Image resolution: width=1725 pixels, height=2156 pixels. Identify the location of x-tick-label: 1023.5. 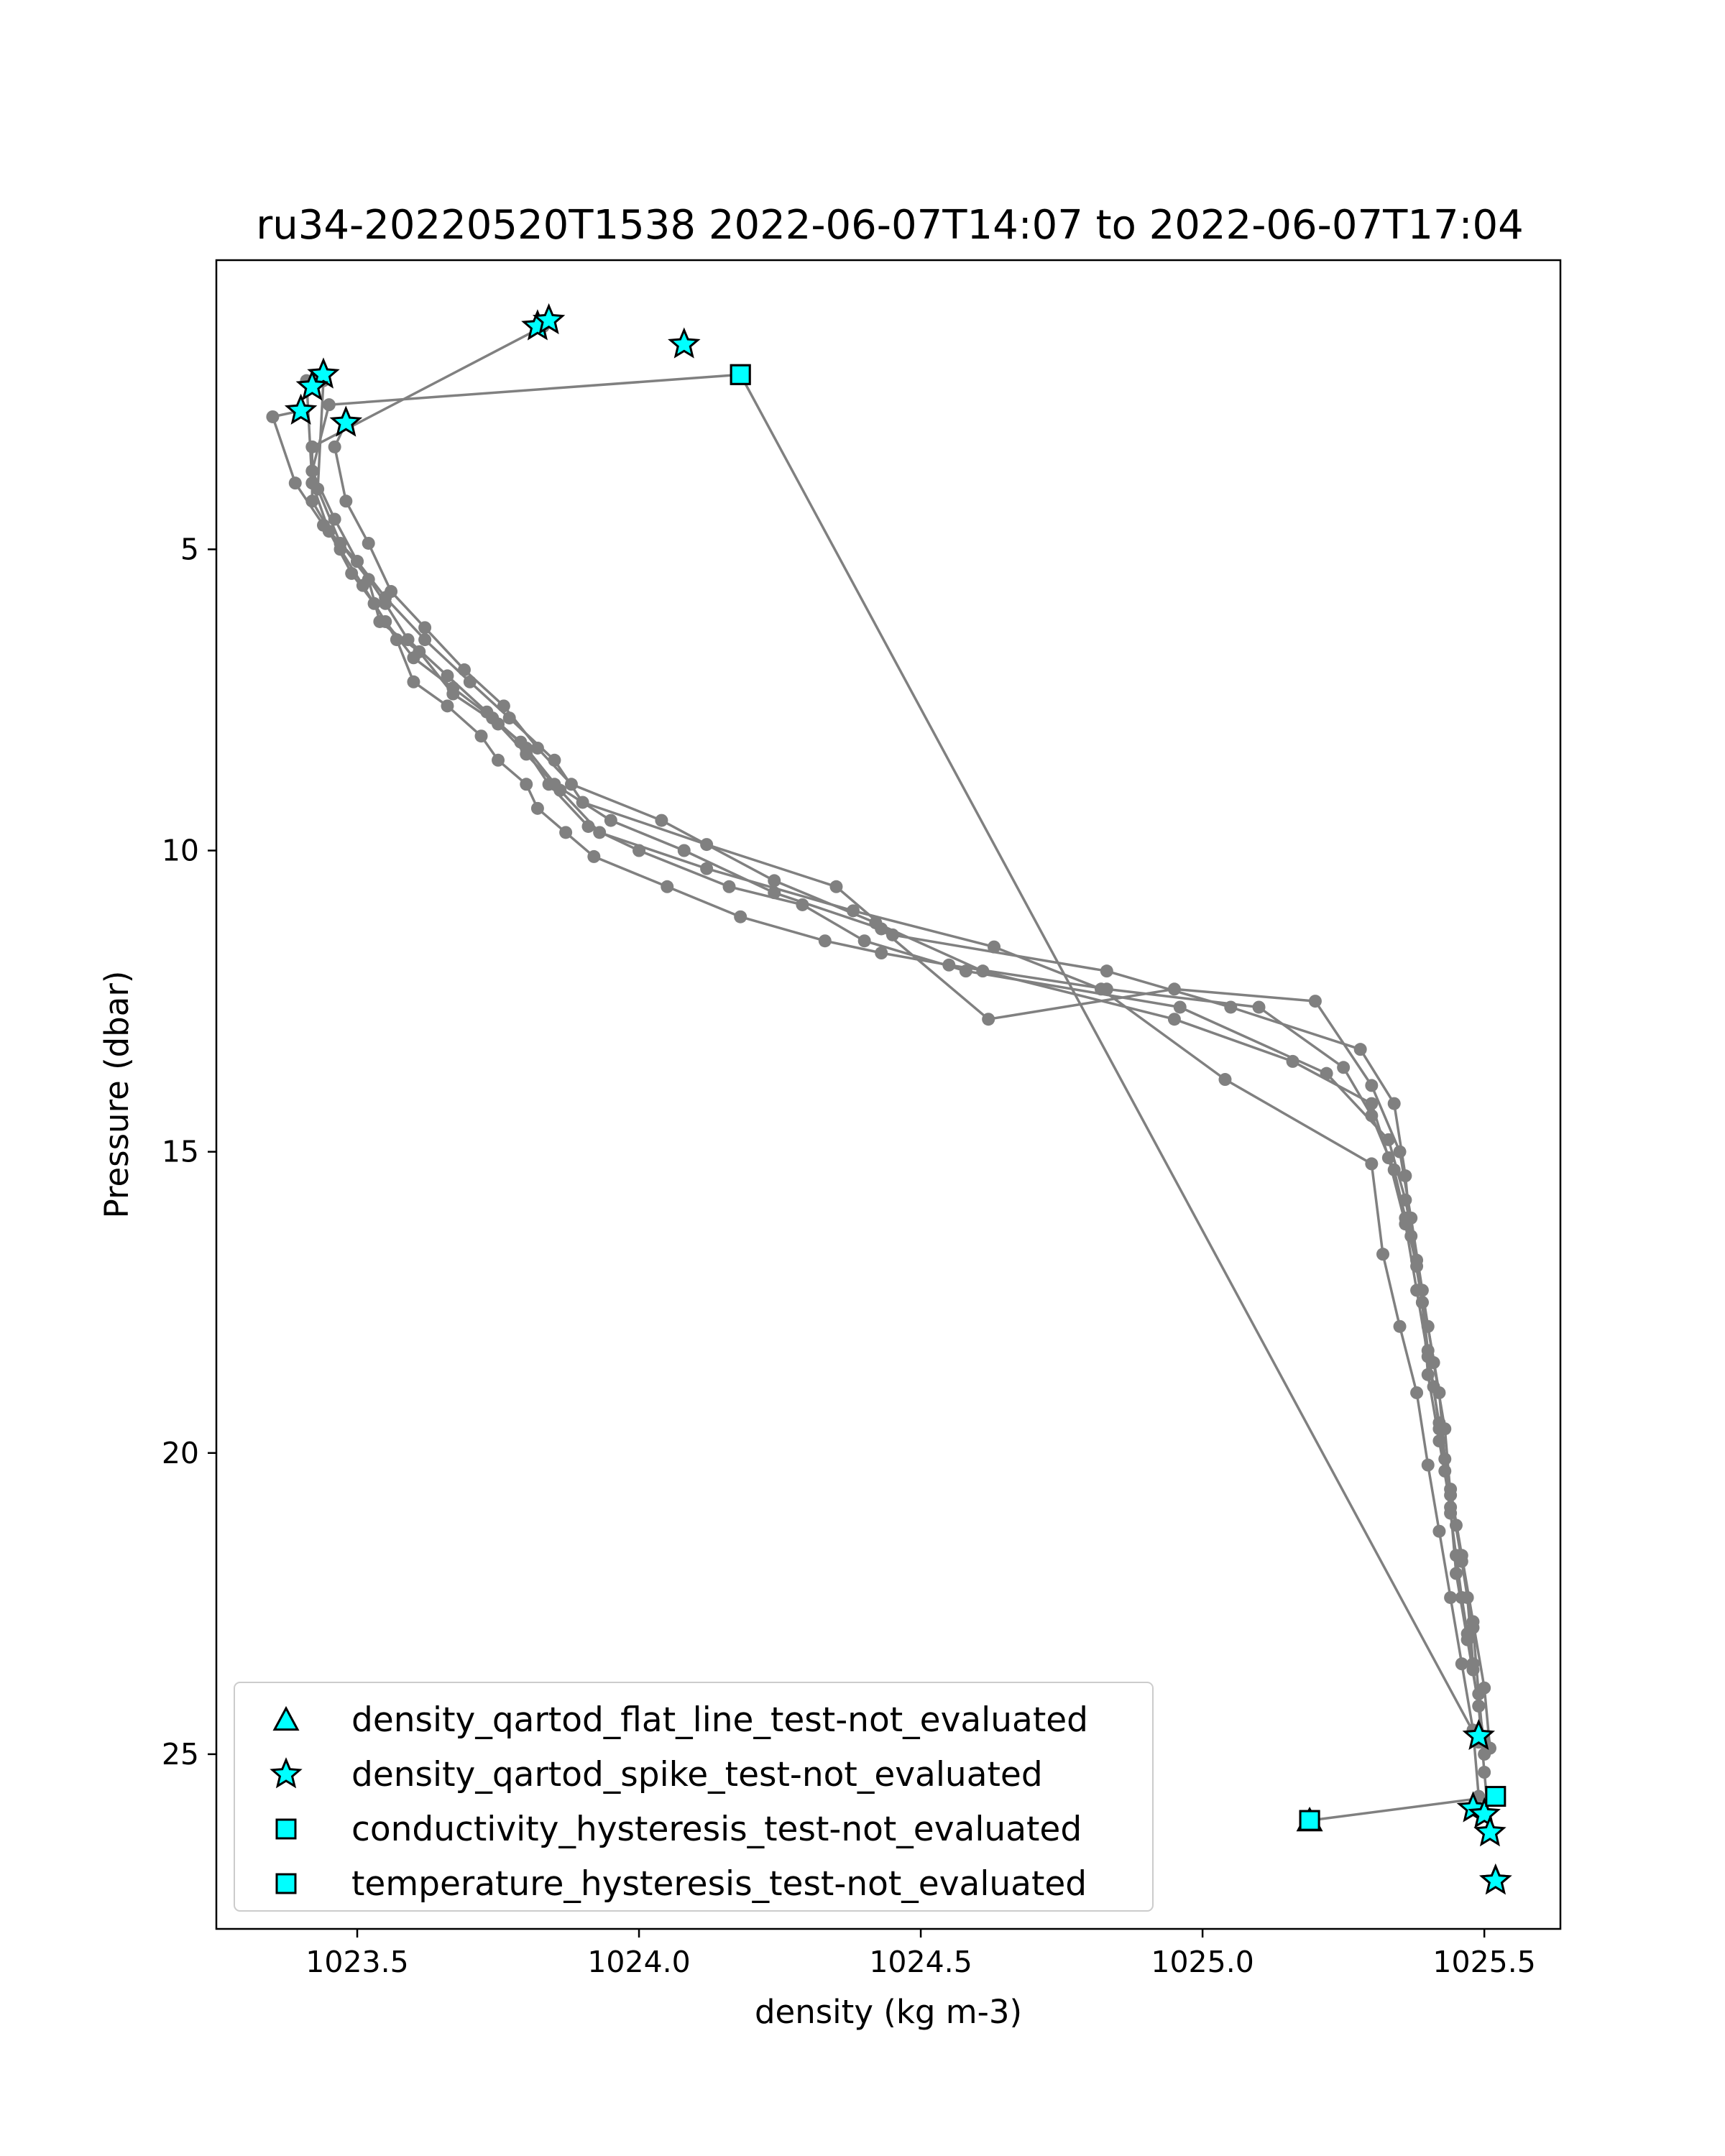
(356, 1962).